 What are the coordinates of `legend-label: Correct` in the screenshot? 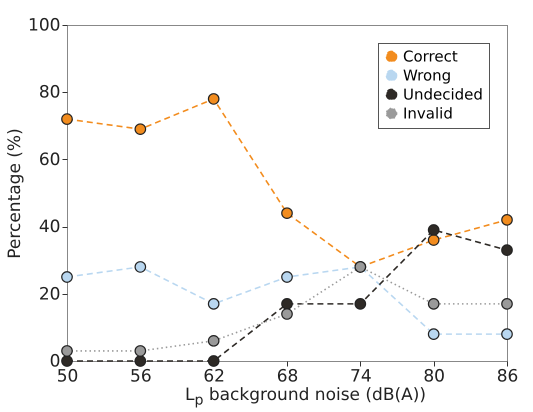 It's located at (430, 57).